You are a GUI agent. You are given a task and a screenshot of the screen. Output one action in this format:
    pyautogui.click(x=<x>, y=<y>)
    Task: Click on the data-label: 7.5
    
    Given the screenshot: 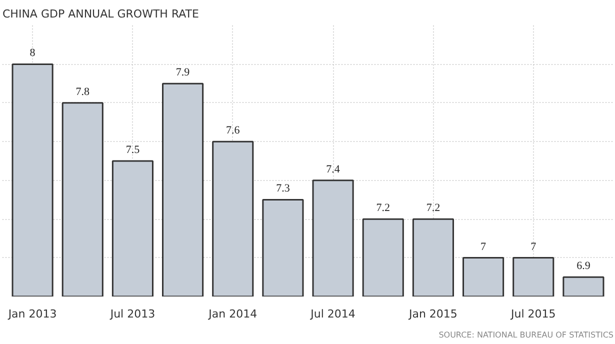 What is the action you would take?
    pyautogui.click(x=133, y=150)
    